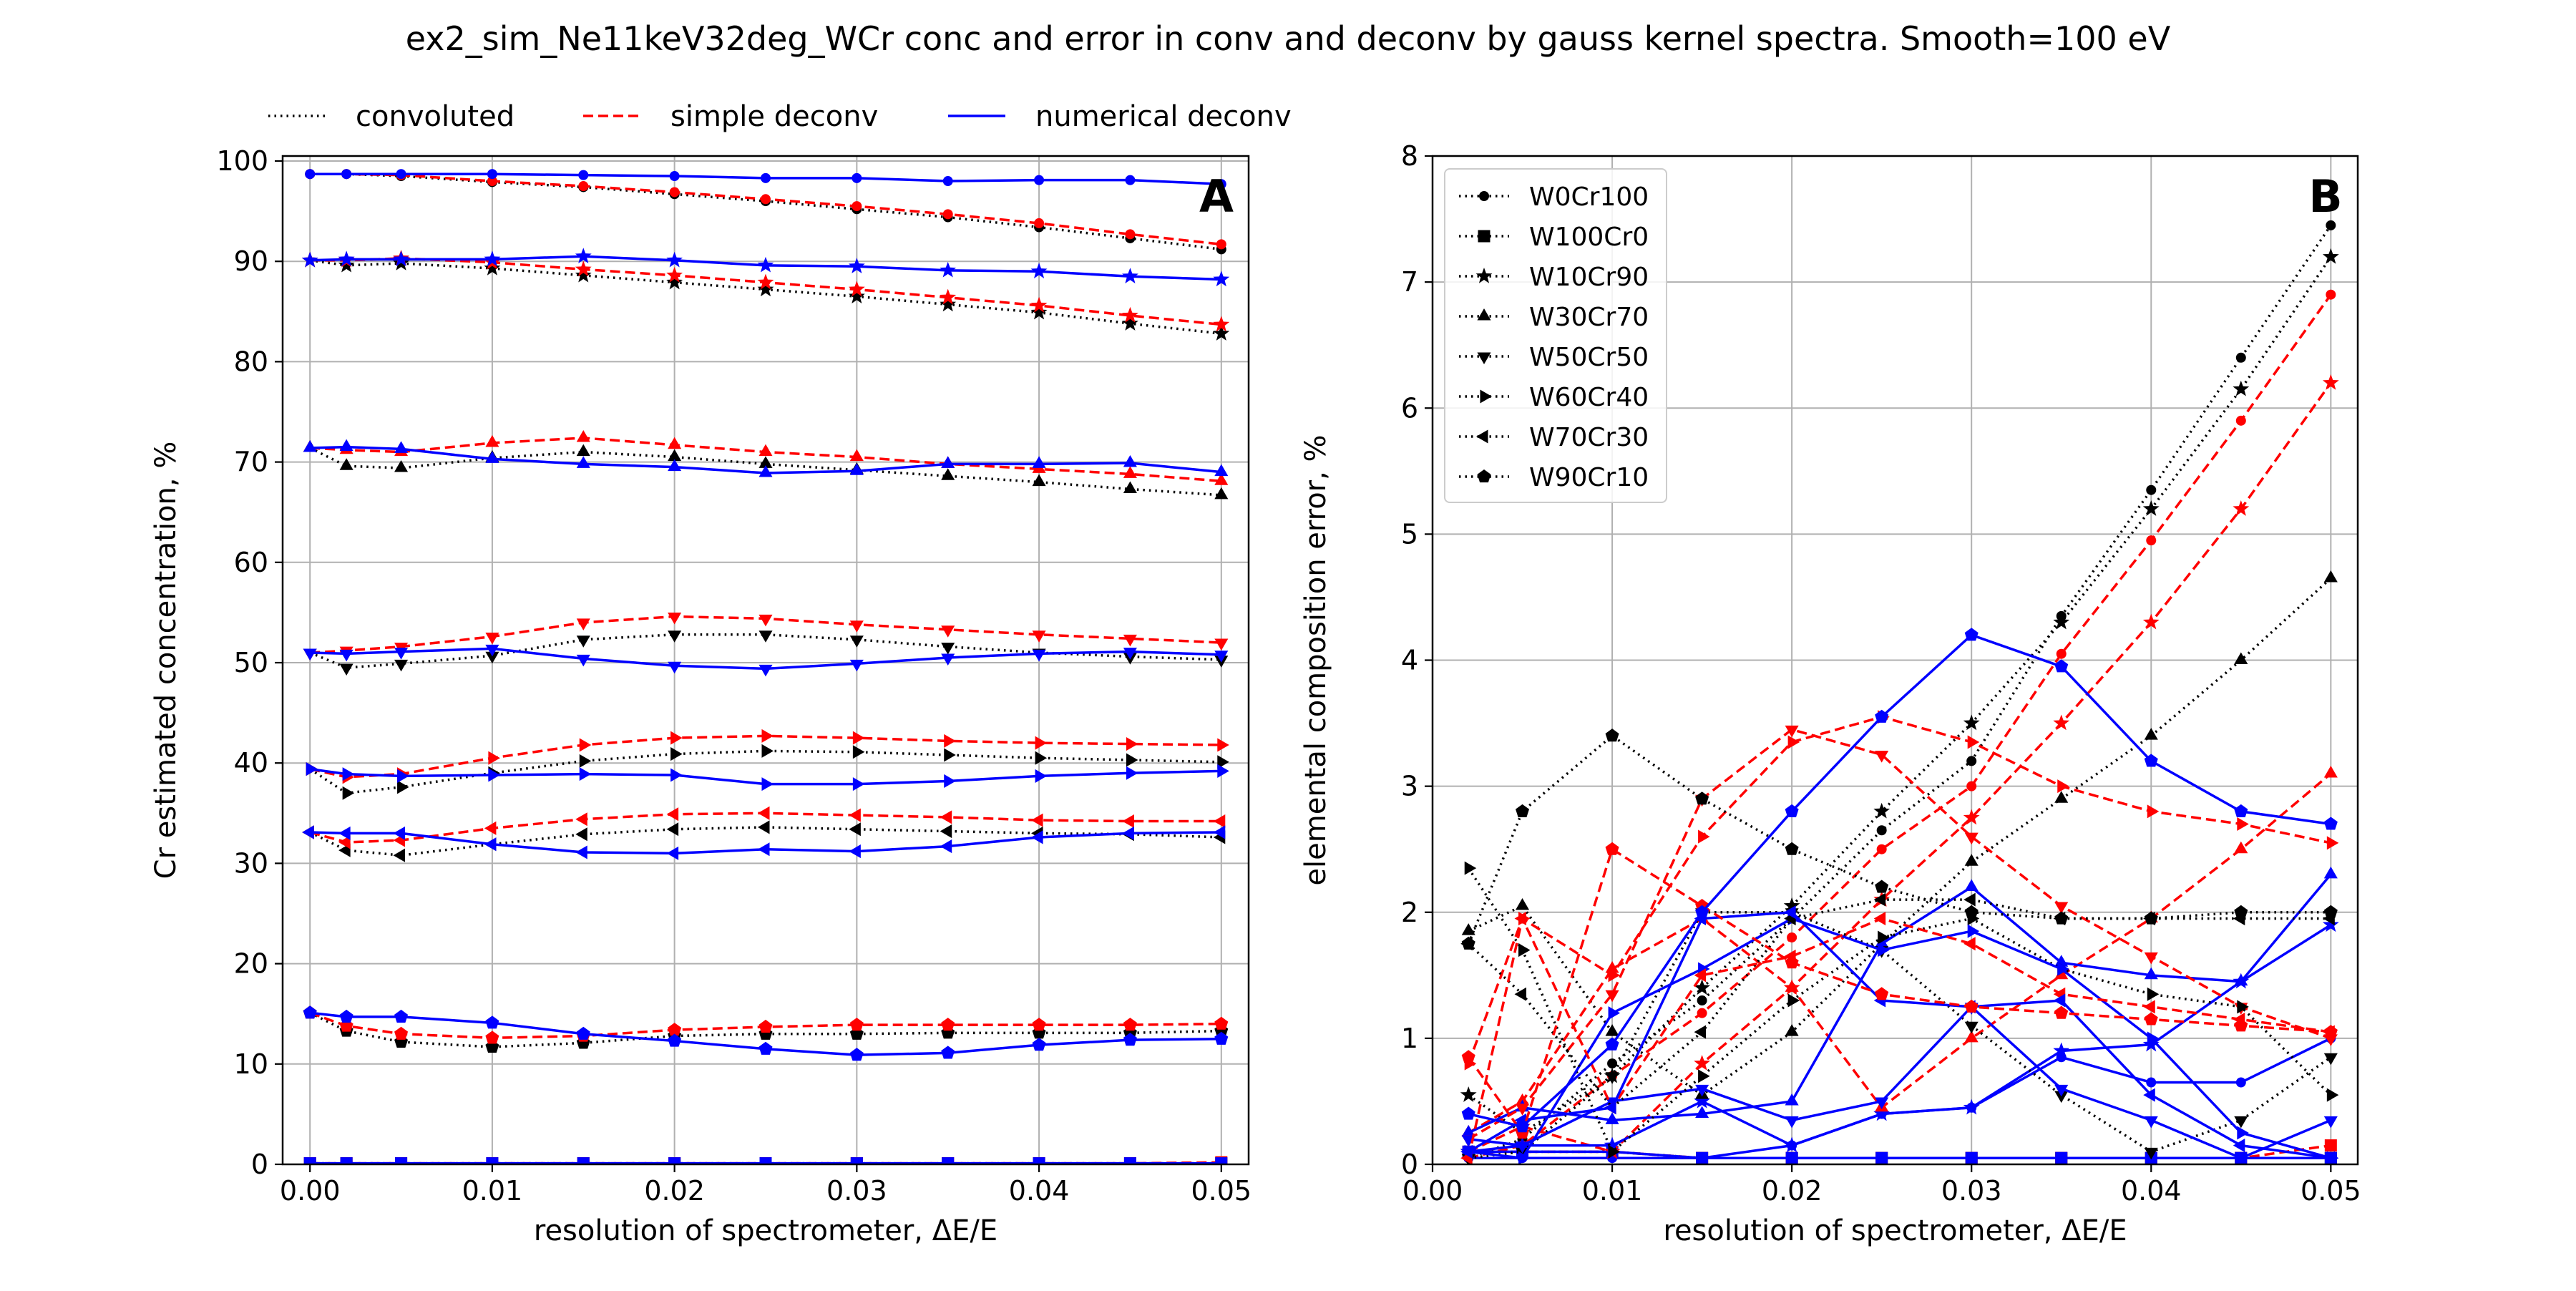 Image resolution: width=2576 pixels, height=1291 pixels. I want to click on top-legend-item: convoluted, so click(391, 116).